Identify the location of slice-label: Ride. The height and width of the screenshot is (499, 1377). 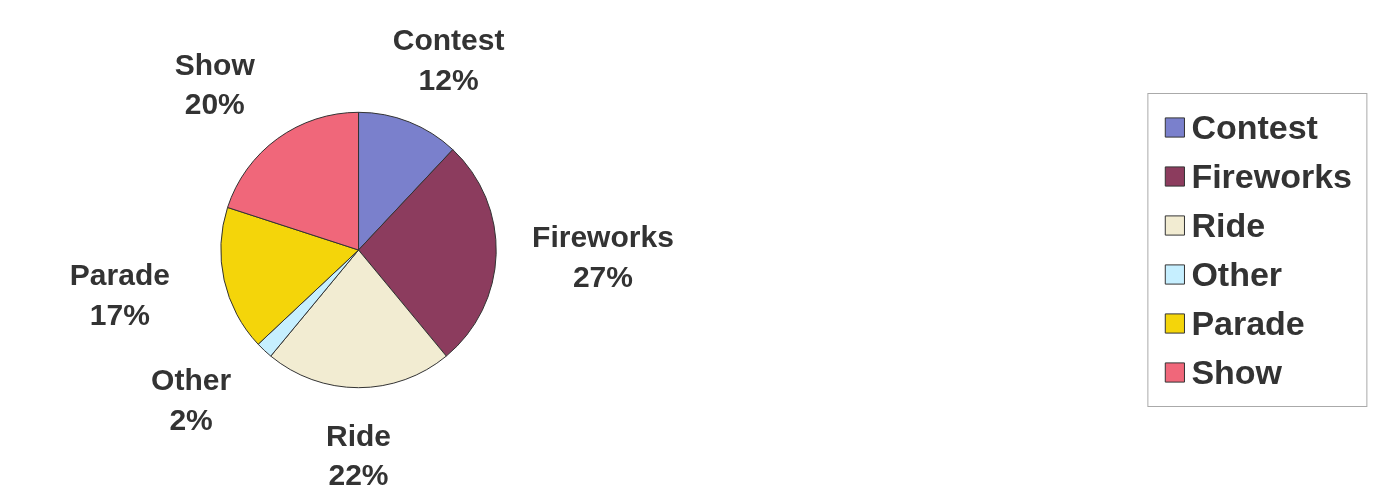
(359, 435).